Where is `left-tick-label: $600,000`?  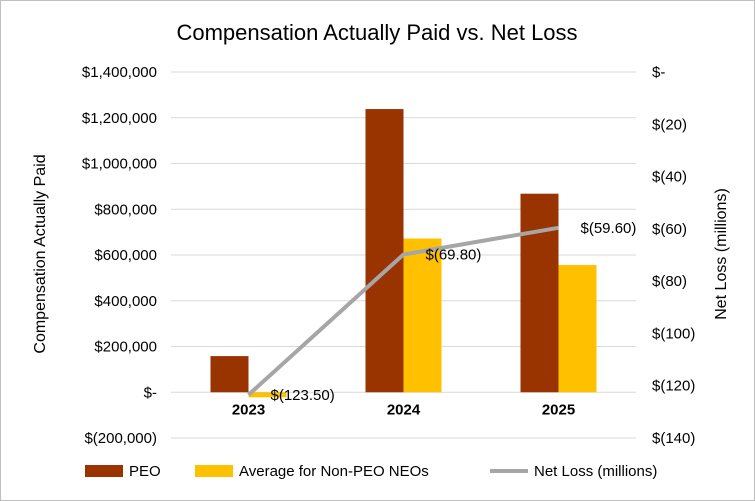
left-tick-label: $600,000 is located at coordinates (125, 255).